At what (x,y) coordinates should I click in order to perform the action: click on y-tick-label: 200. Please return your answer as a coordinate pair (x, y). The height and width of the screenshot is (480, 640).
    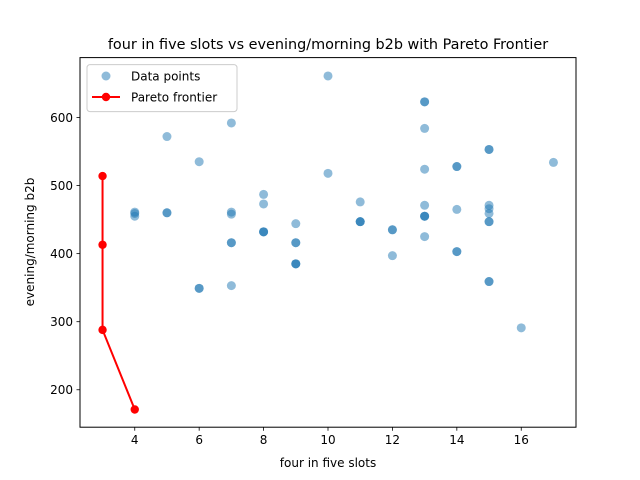
    Looking at the image, I should click on (61, 390).